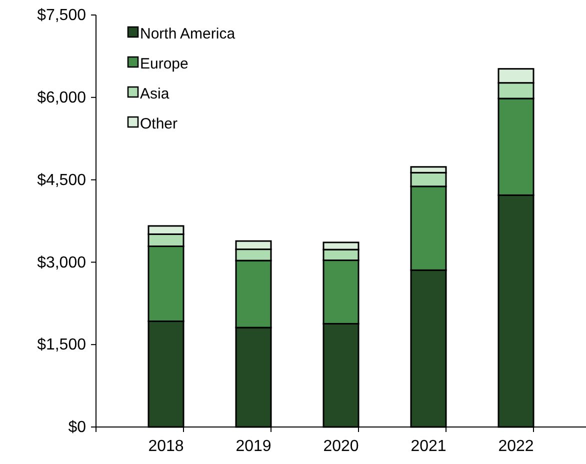  Describe the element at coordinates (77, 427) in the screenshot. I see `y-tick-label: $0` at that location.